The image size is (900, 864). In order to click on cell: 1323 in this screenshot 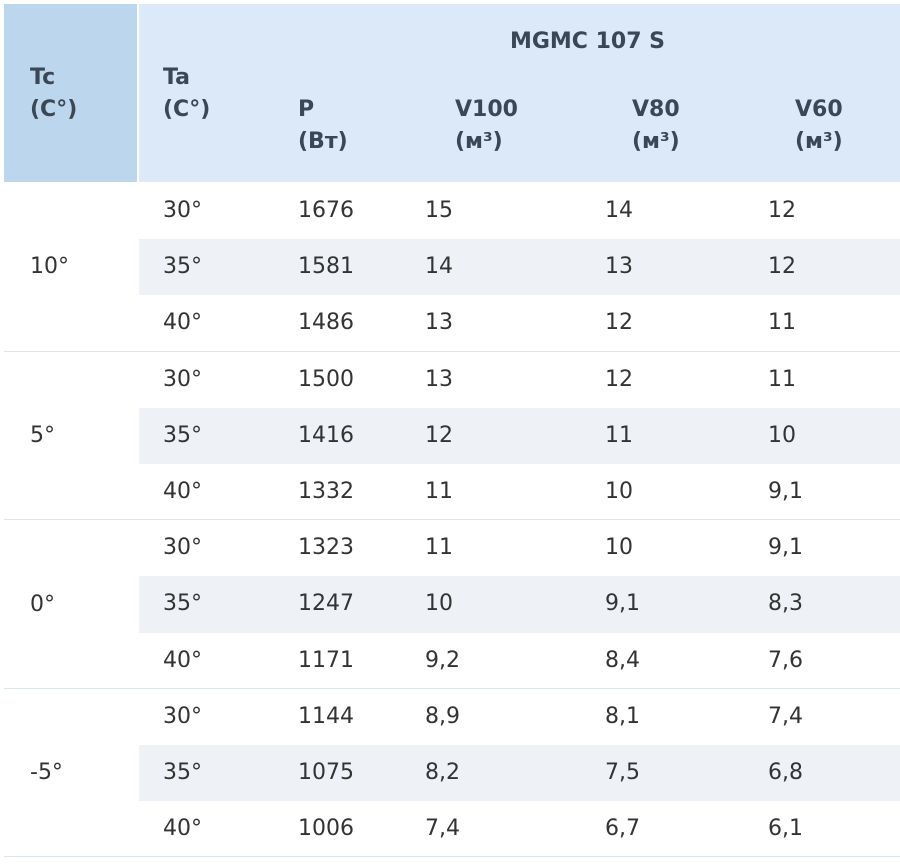, I will do `click(326, 548)`.